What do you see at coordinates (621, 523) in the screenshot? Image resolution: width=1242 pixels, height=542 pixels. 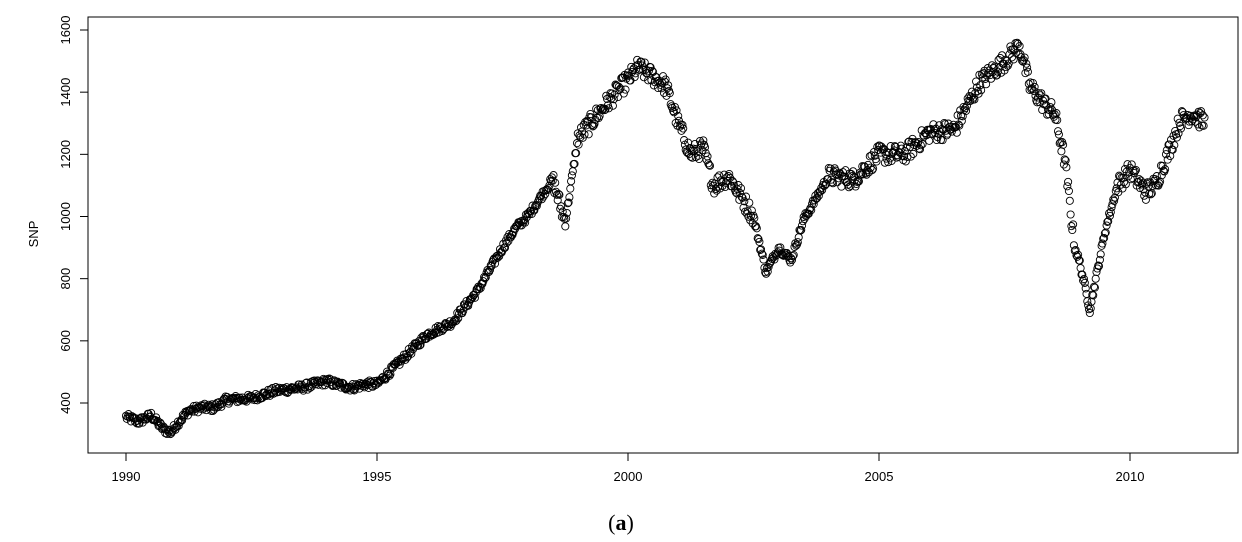 I see `figure-caption: (a)` at bounding box center [621, 523].